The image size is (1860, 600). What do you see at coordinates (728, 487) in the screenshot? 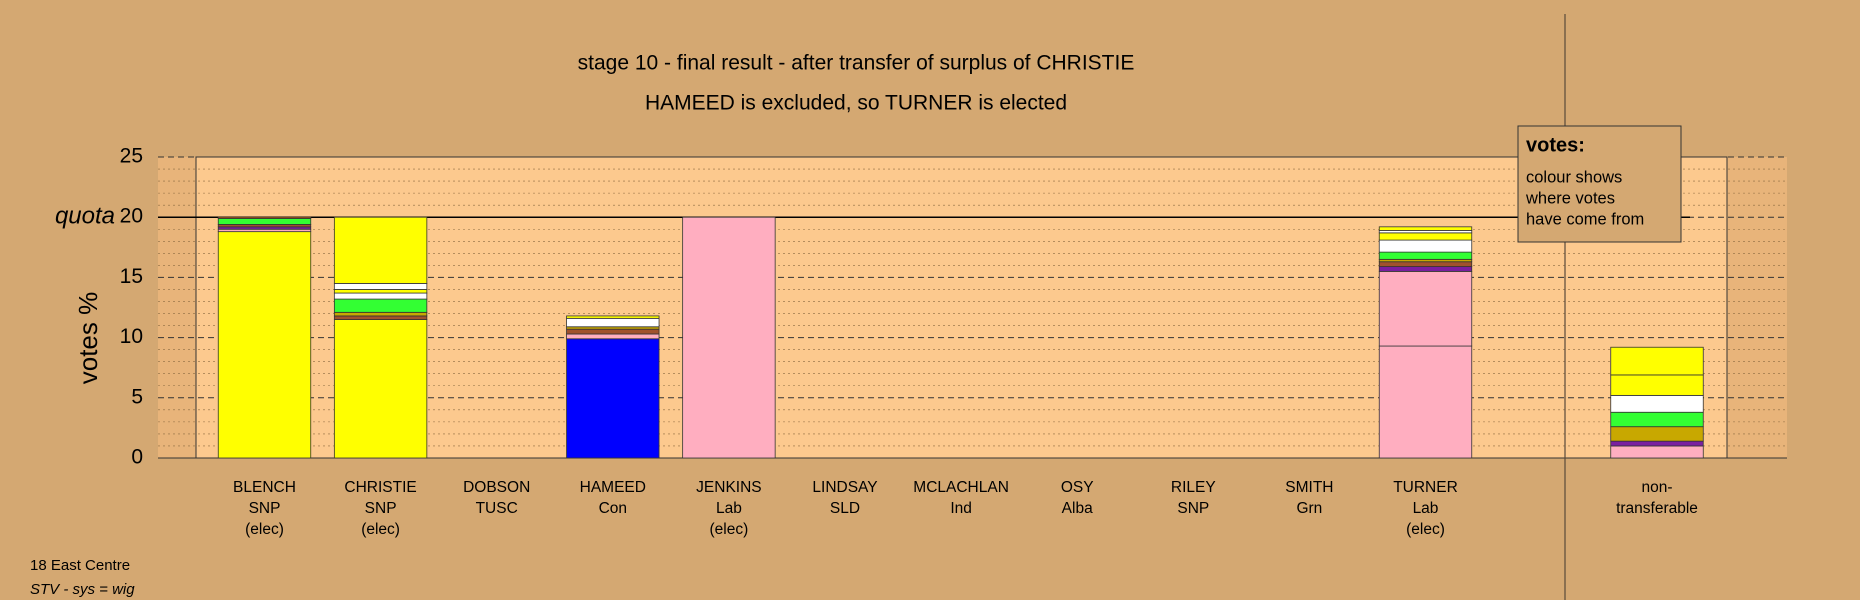
I see `x-tick-label: JENKINS` at bounding box center [728, 487].